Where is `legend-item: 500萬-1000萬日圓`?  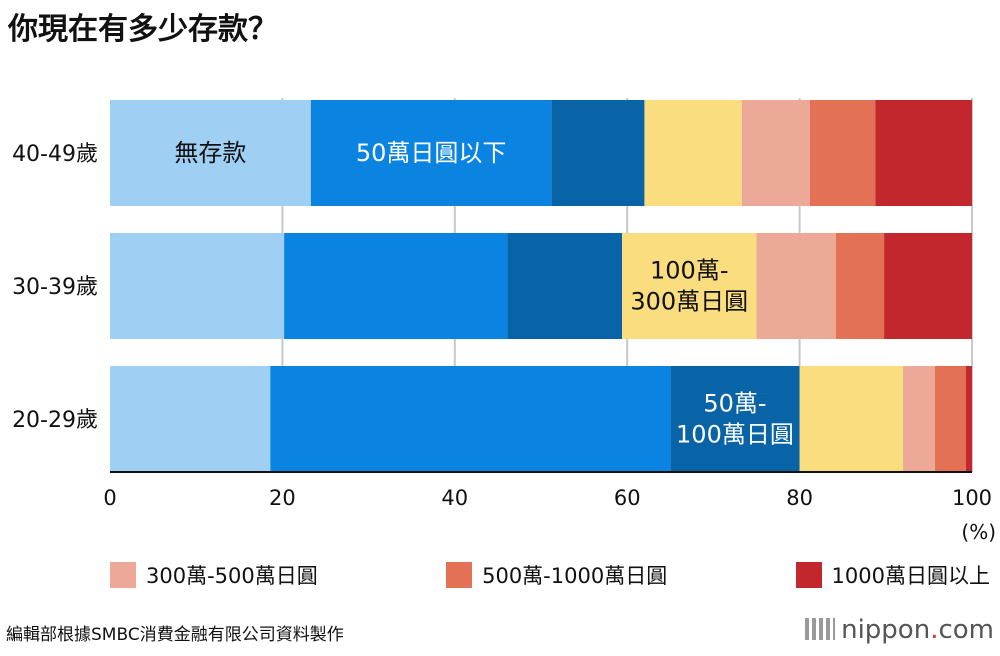 legend-item: 500萬-1000萬日圓 is located at coordinates (556, 575).